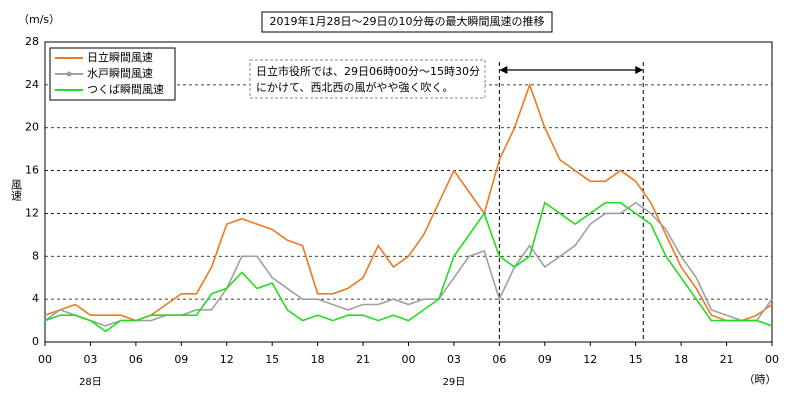  What do you see at coordinates (32, 212) in the screenshot?
I see `y-tick-label: 12` at bounding box center [32, 212].